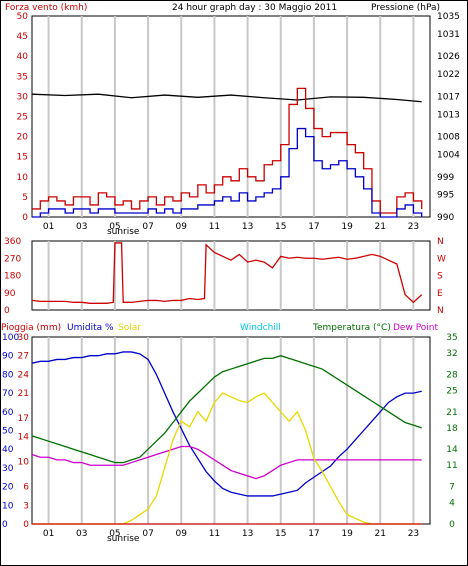 This screenshot has height=566, width=468. Describe the element at coordinates (448, 17) in the screenshot. I see `pressure-y-tick-label: 1035` at that location.